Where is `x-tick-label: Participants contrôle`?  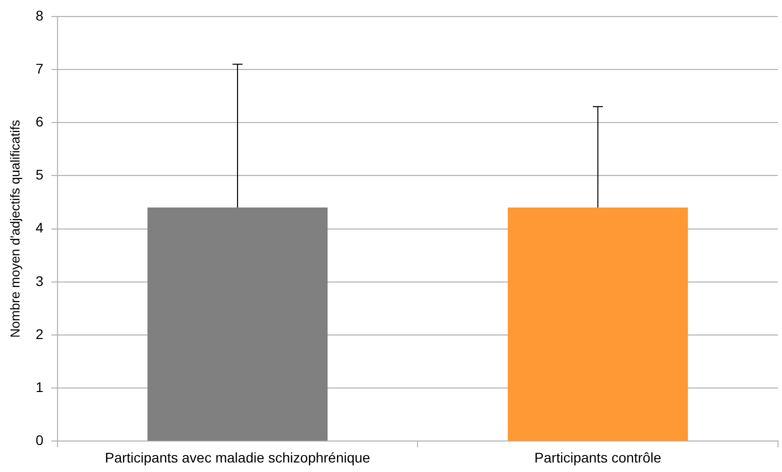 x-tick-label: Participants contrôle is located at coordinates (598, 457).